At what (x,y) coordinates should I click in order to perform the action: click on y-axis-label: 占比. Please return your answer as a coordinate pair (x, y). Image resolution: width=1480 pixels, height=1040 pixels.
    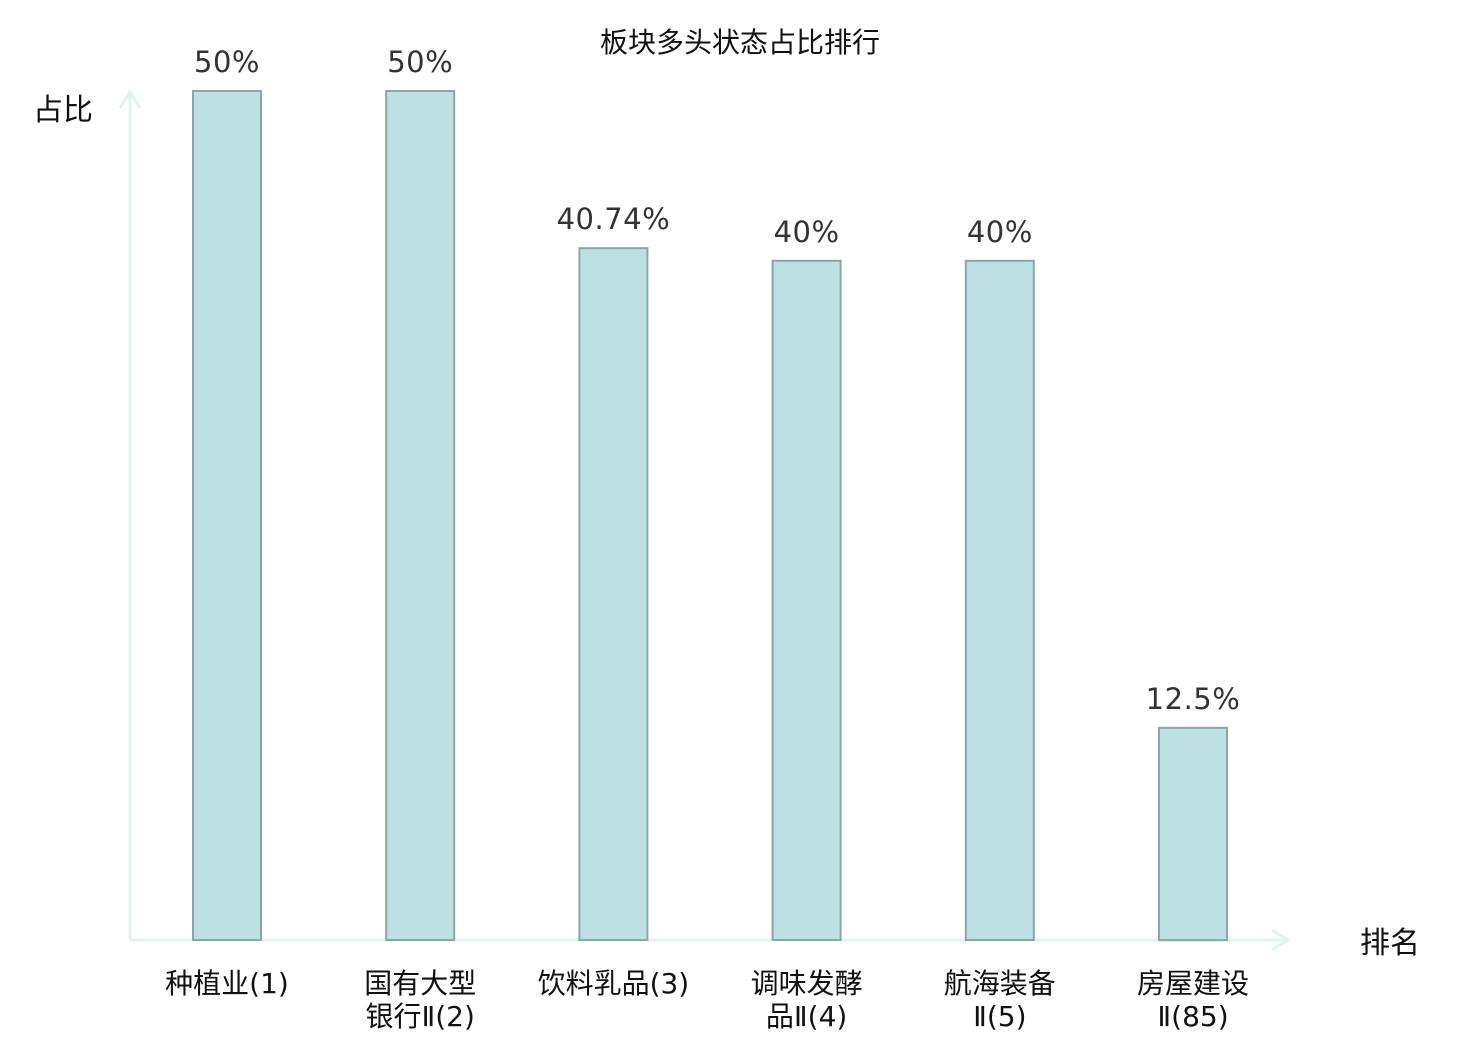
    Looking at the image, I should click on (63, 110).